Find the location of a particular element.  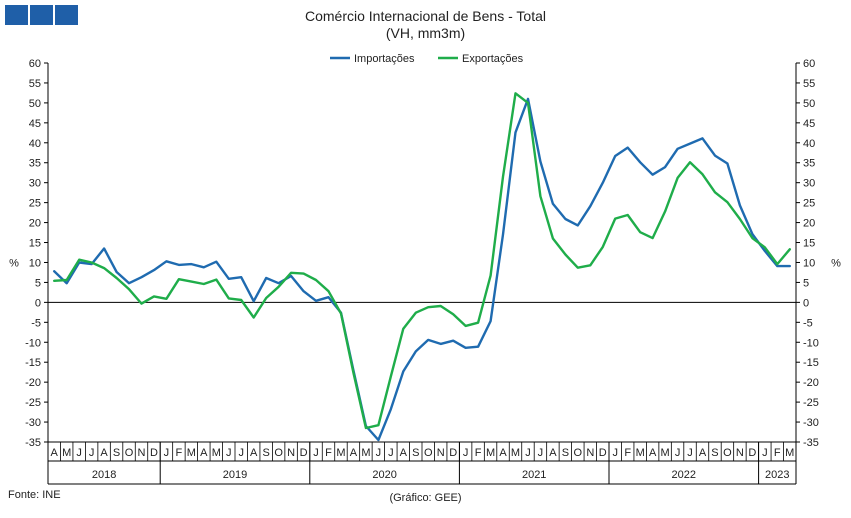

chart-title: Comércio Internacional de Bens - Total is located at coordinates (425, 16).